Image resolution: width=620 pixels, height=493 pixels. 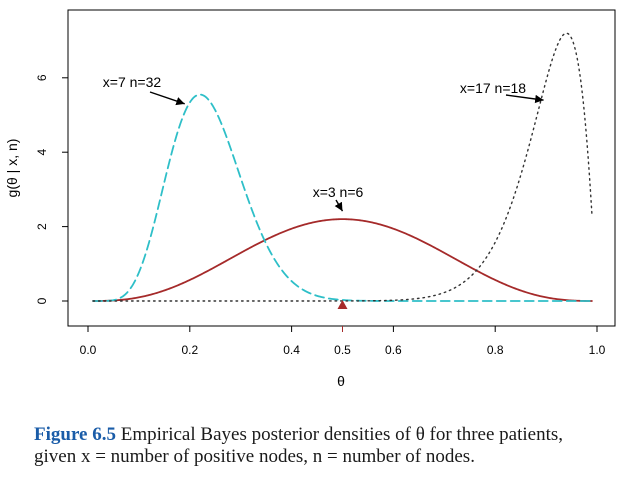 What do you see at coordinates (393, 350) in the screenshot?
I see `x-tick-label: 0.6` at bounding box center [393, 350].